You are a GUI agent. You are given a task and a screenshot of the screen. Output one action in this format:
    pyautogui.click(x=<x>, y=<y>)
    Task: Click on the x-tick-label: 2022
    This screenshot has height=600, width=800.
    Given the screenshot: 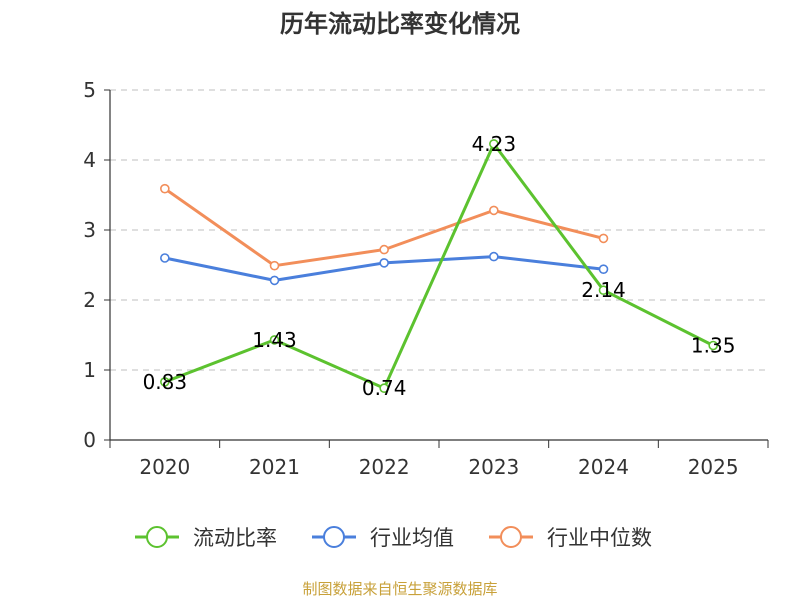 What is the action you would take?
    pyautogui.click(x=384, y=467)
    